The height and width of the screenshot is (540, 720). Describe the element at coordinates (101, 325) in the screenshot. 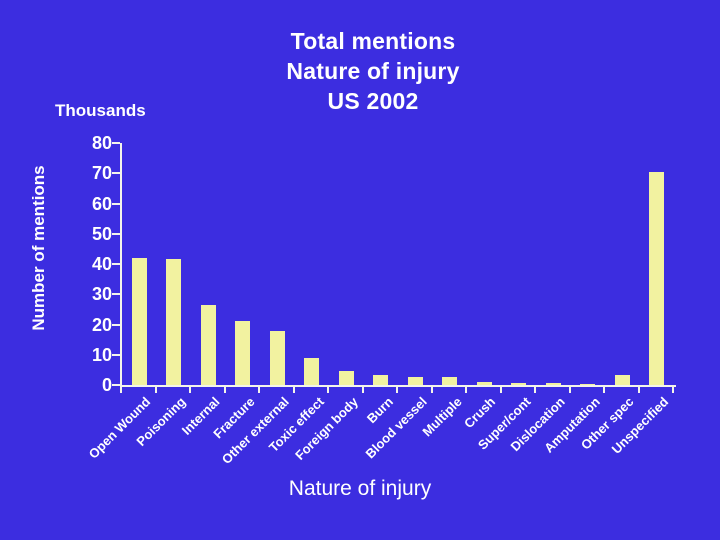

I see `y-tick-label: 20` at that location.